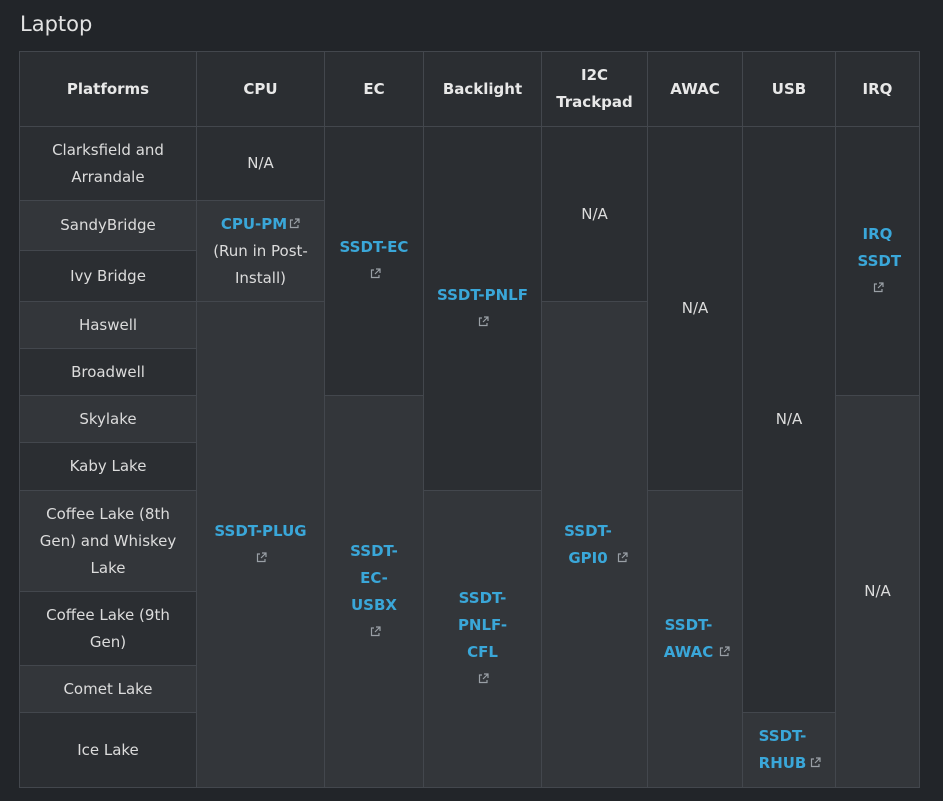 The height and width of the screenshot is (801, 943). I want to click on header-i2c-line1: I2C, so click(594, 75).